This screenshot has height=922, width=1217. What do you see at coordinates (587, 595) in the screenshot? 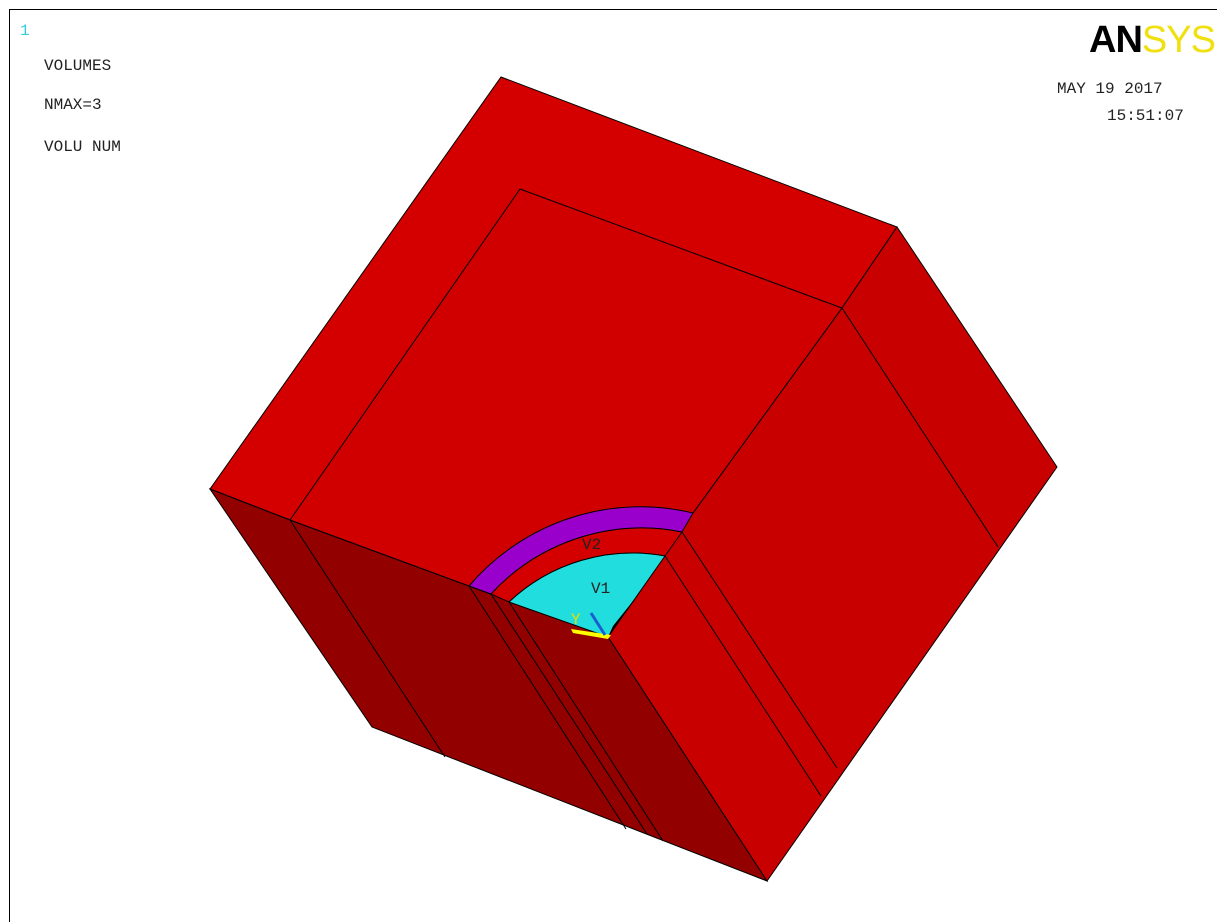
I see `sector-v1-volume` at bounding box center [587, 595].